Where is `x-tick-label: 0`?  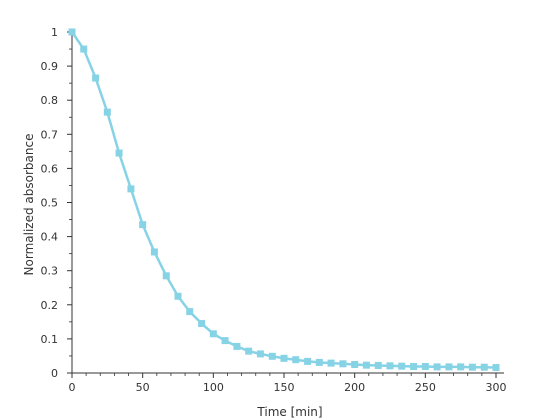
x-tick-label: 0 is located at coordinates (72, 387).